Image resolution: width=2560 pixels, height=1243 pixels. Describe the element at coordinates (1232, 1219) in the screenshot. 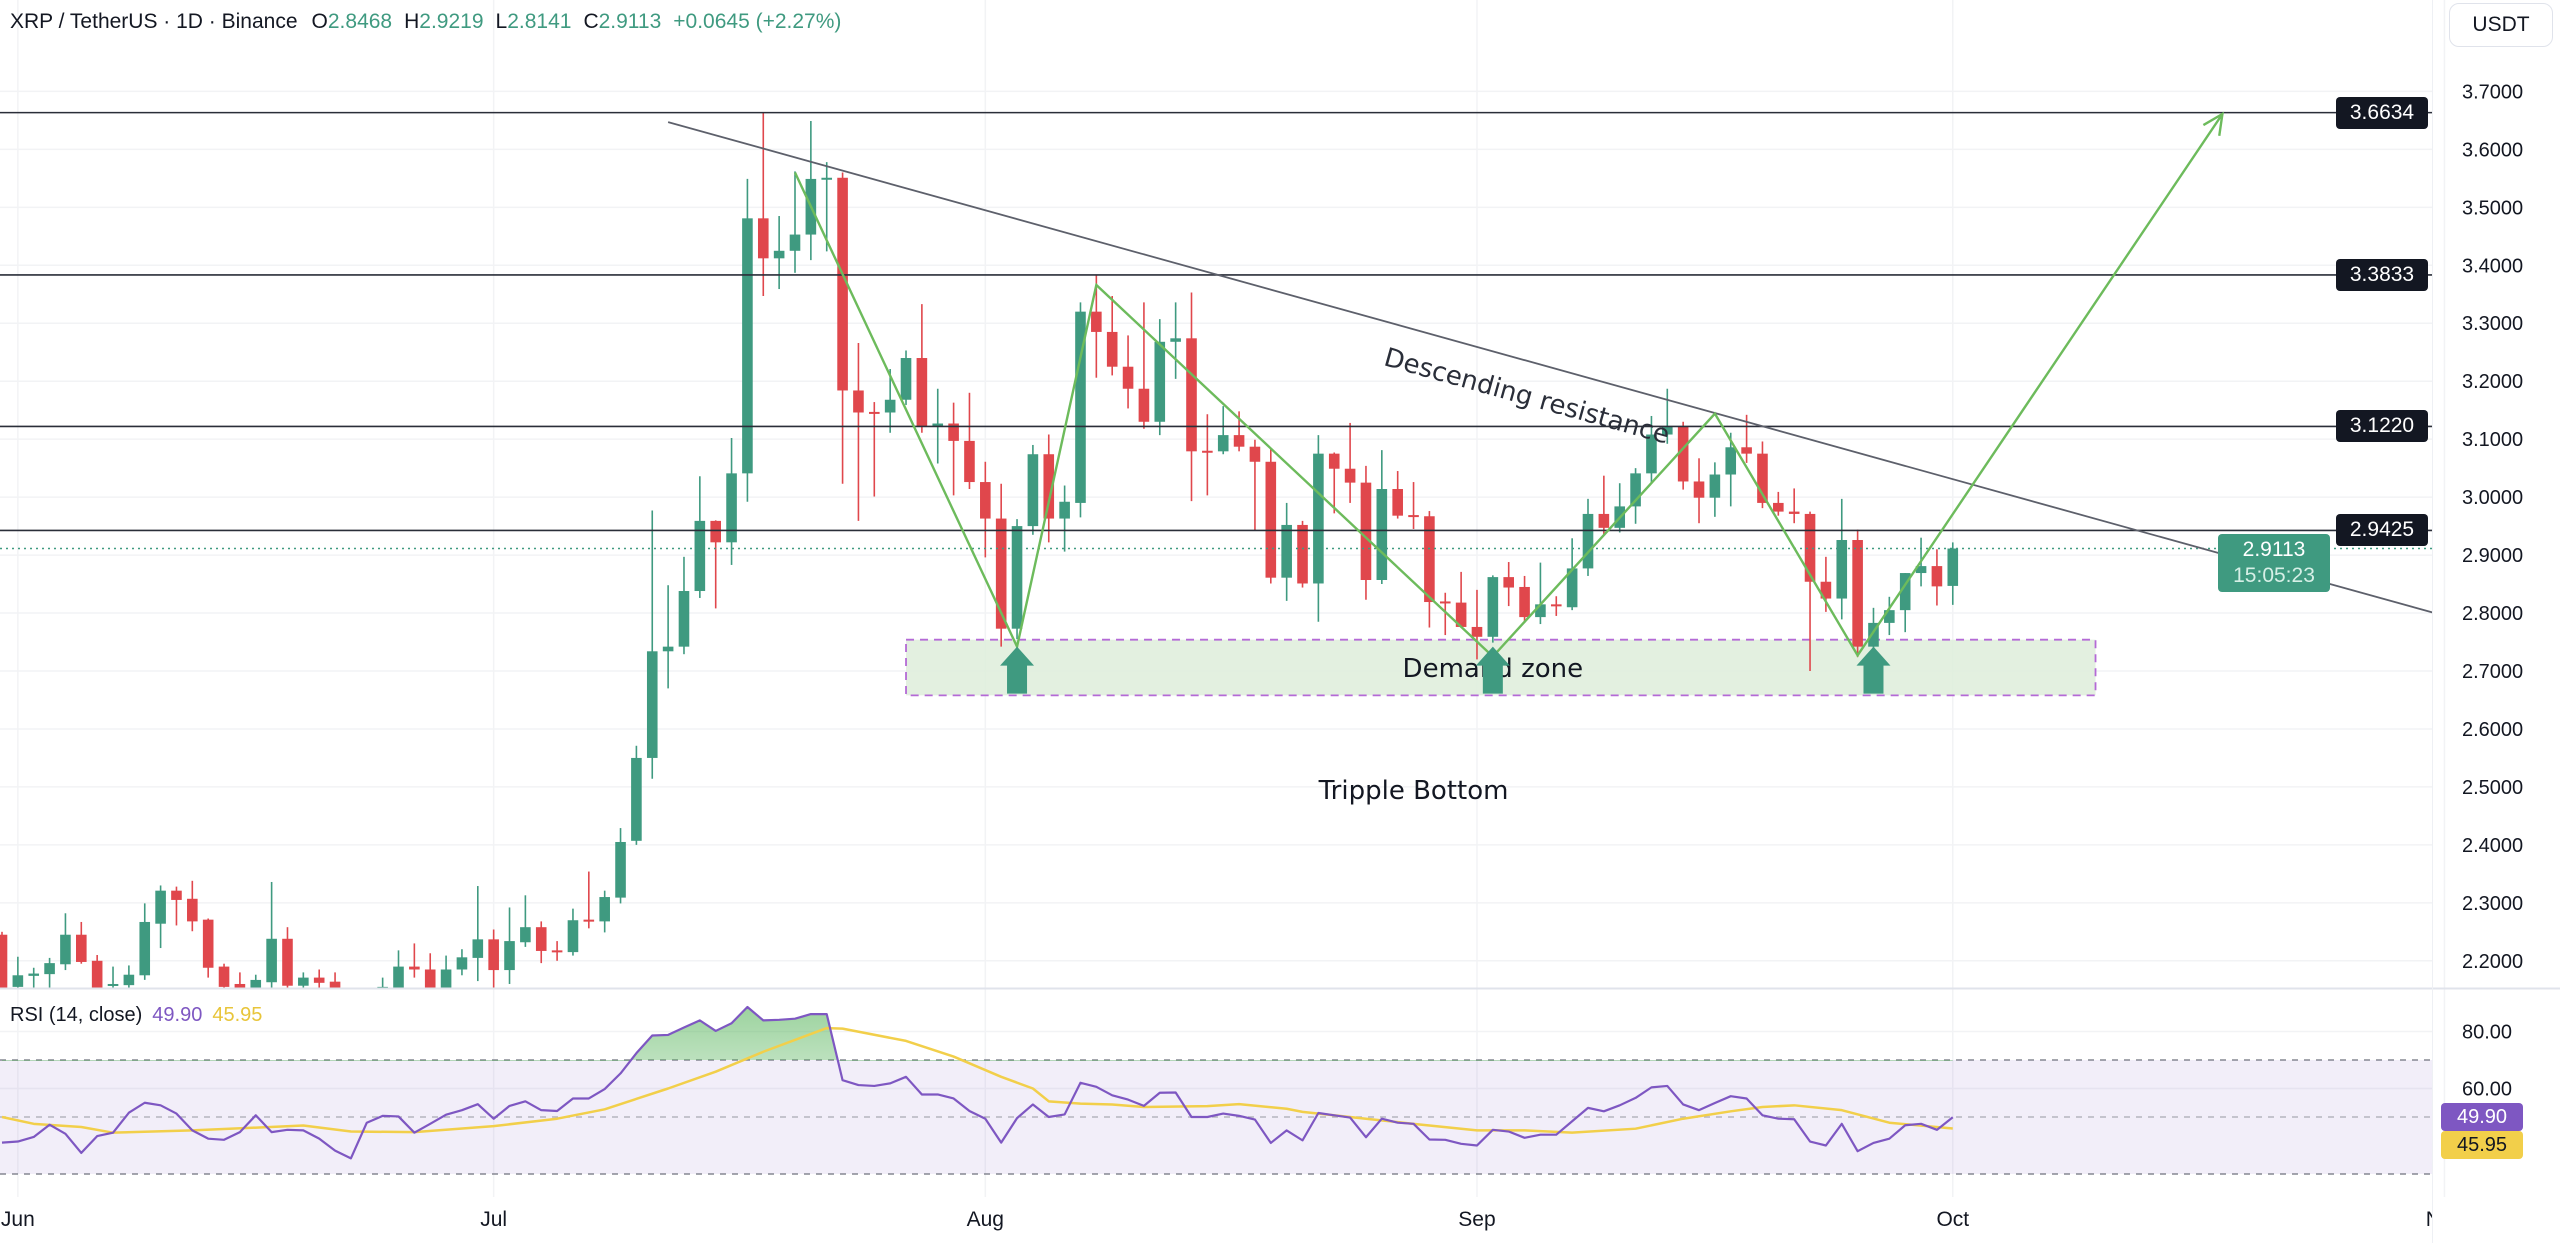

I see `time-axis: Jun Jul Aug Sep Oct Nov` at that location.